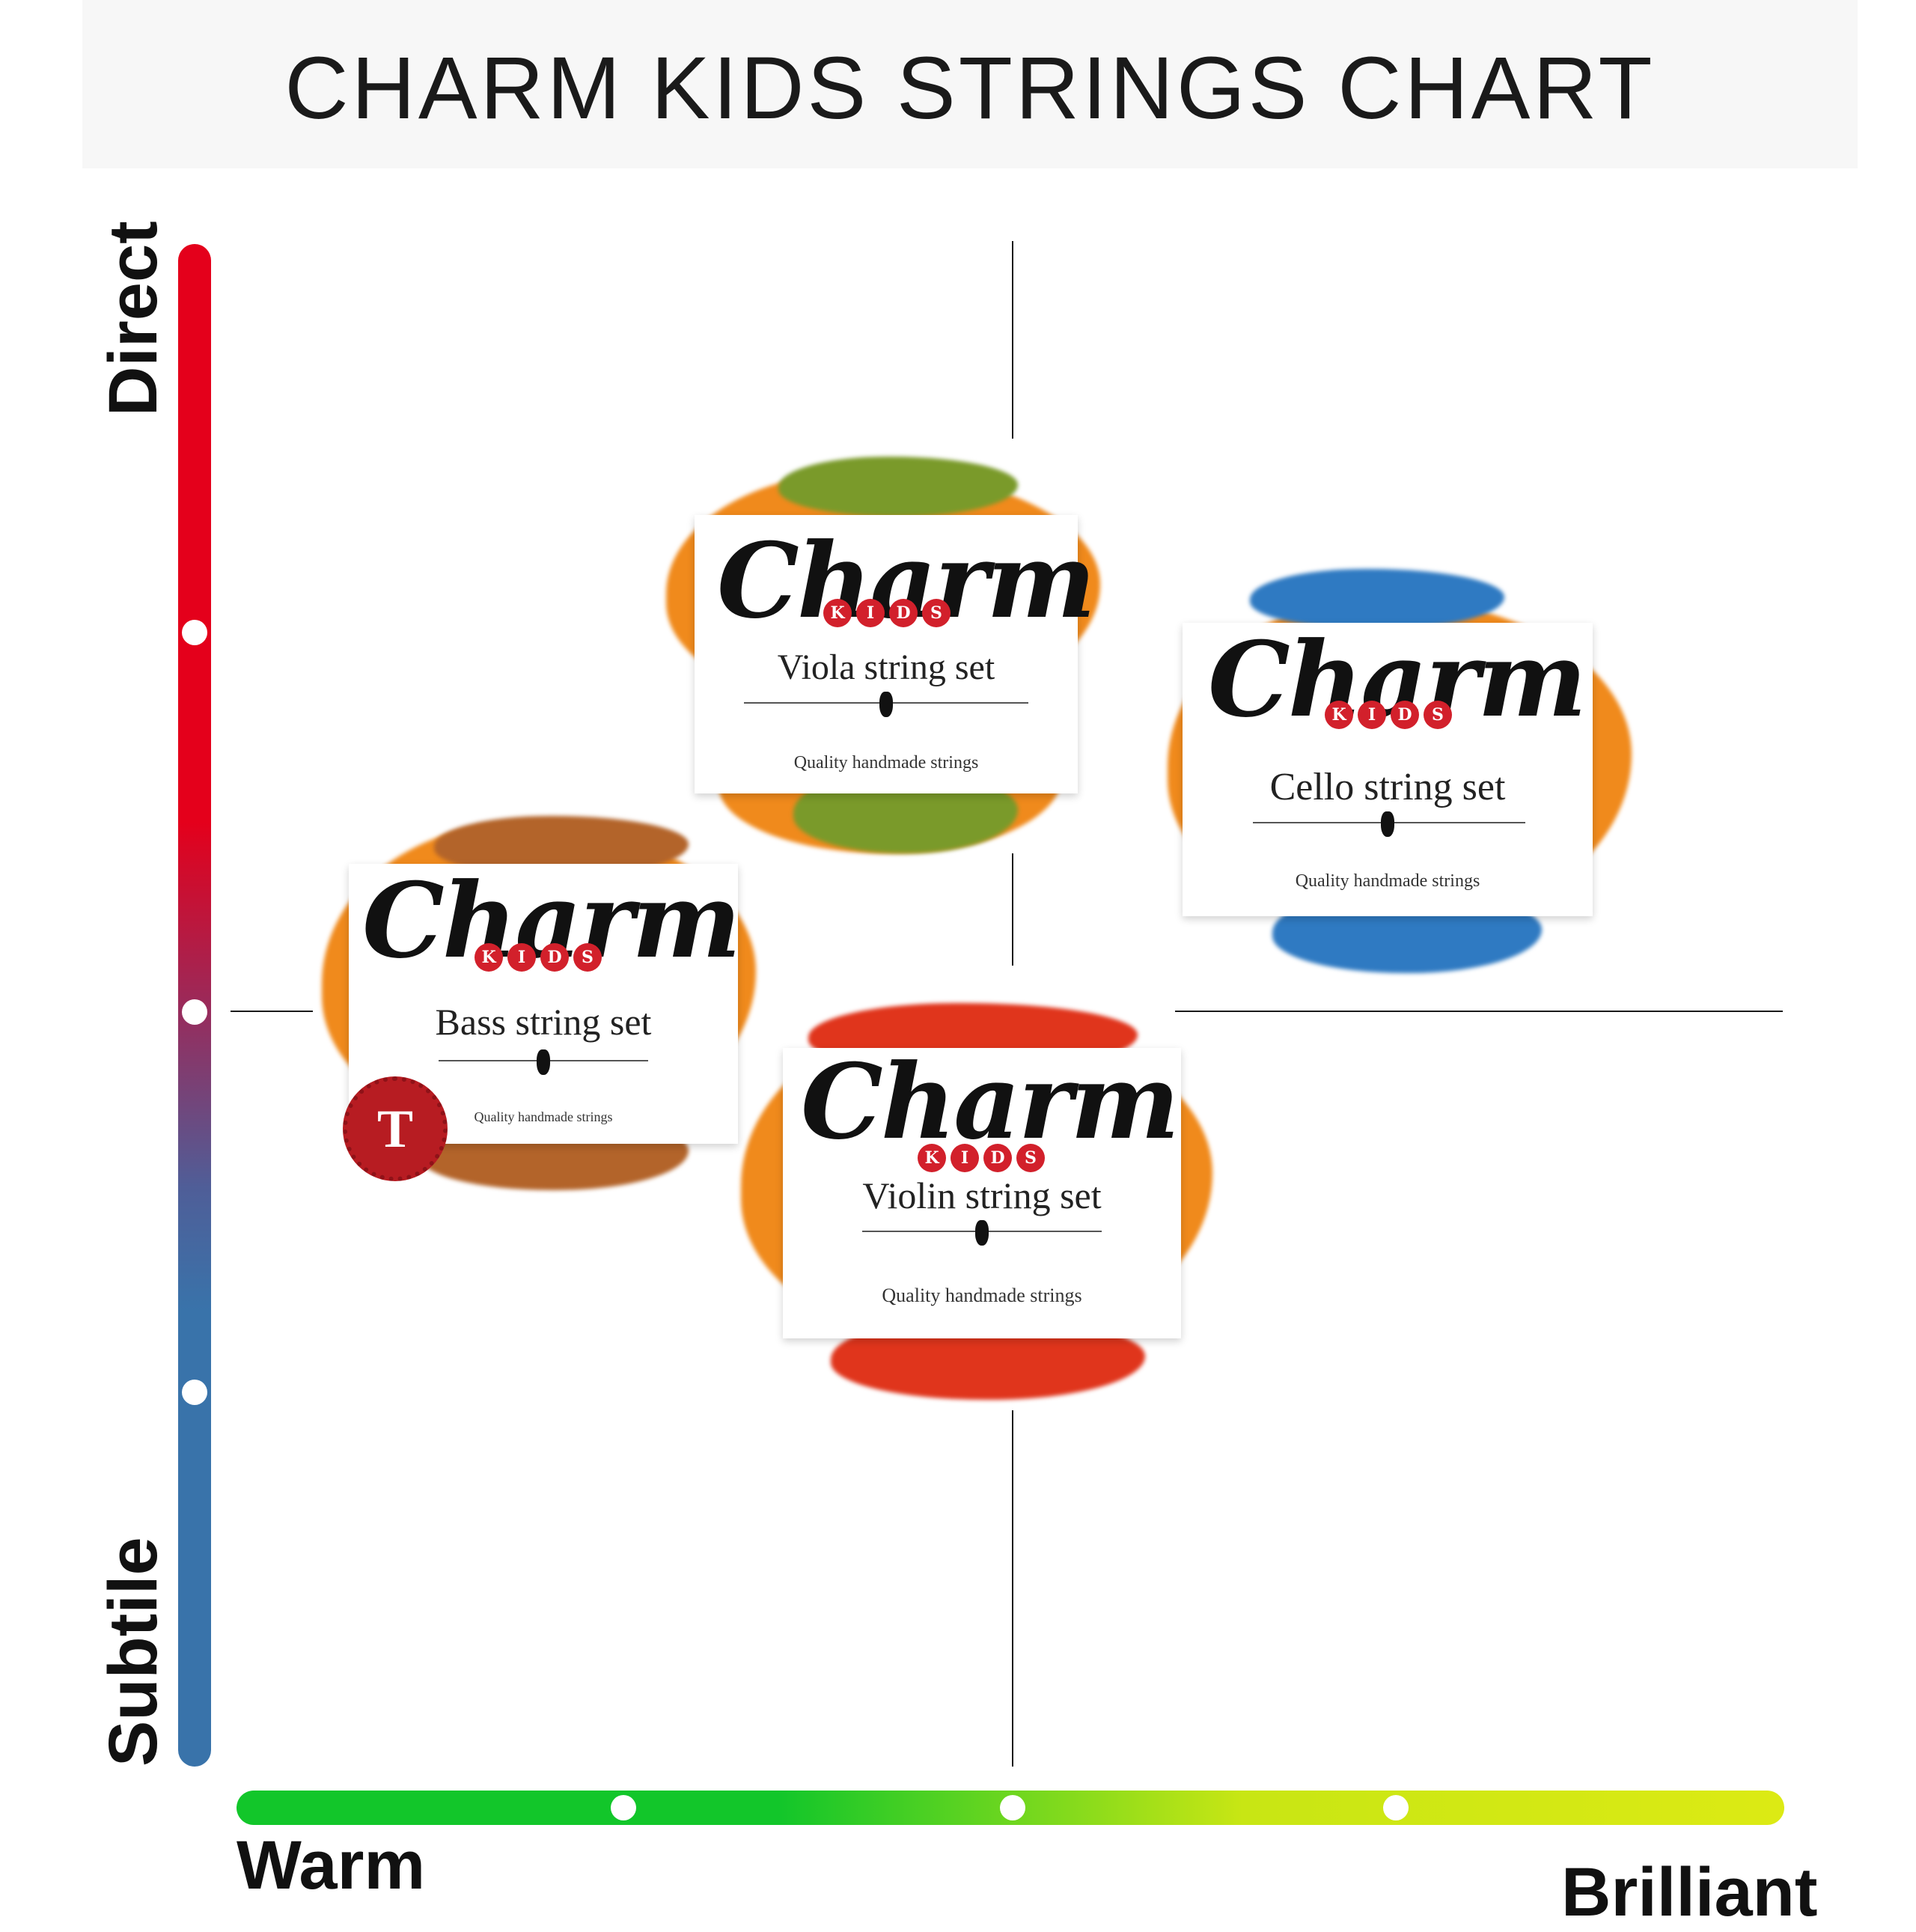 This screenshot has height=1932, width=1916. Describe the element at coordinates (970, 88) in the screenshot. I see `chart-title: CHARM KIDS STRINGS CHART` at that location.